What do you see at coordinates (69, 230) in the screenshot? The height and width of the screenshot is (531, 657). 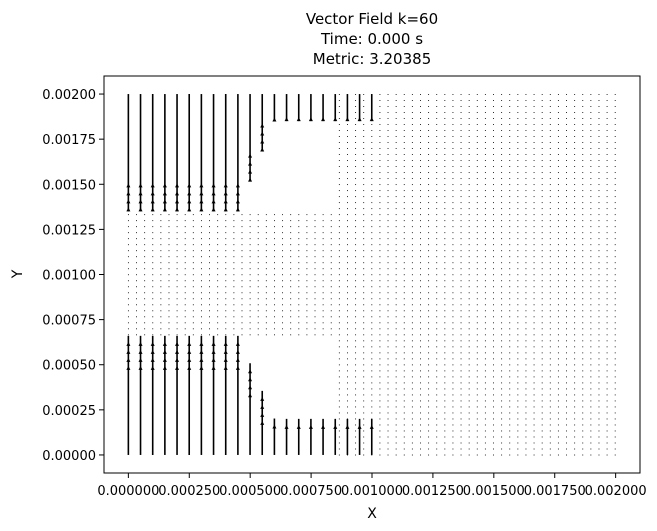 I see `y-tick-label: 0.00125` at bounding box center [69, 230].